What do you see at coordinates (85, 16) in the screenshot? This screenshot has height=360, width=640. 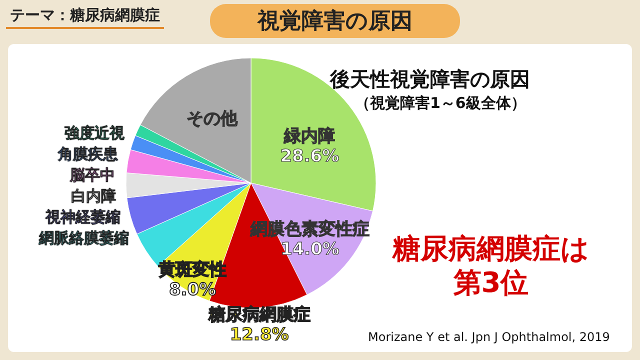 I see `text: テーマ：糖尿病網膜症` at bounding box center [85, 16].